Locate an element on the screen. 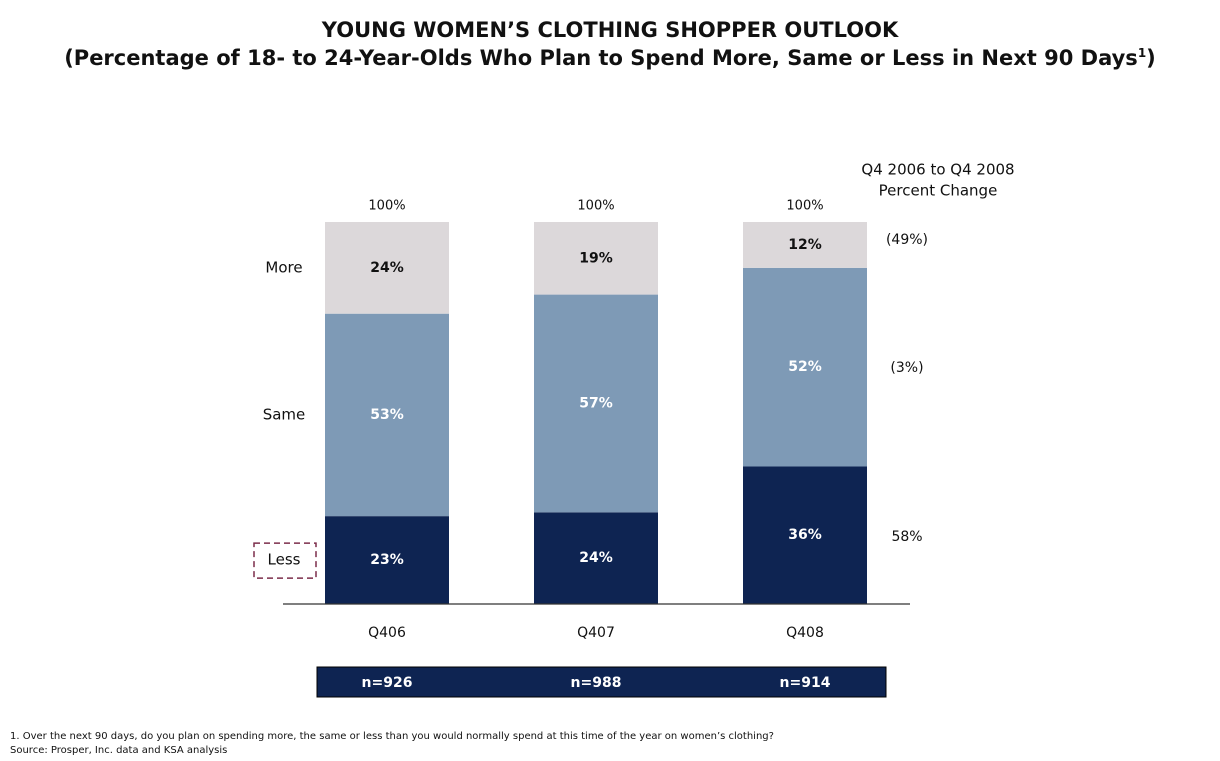 The image size is (1220, 761). row-label-same: Same is located at coordinates (284, 414).